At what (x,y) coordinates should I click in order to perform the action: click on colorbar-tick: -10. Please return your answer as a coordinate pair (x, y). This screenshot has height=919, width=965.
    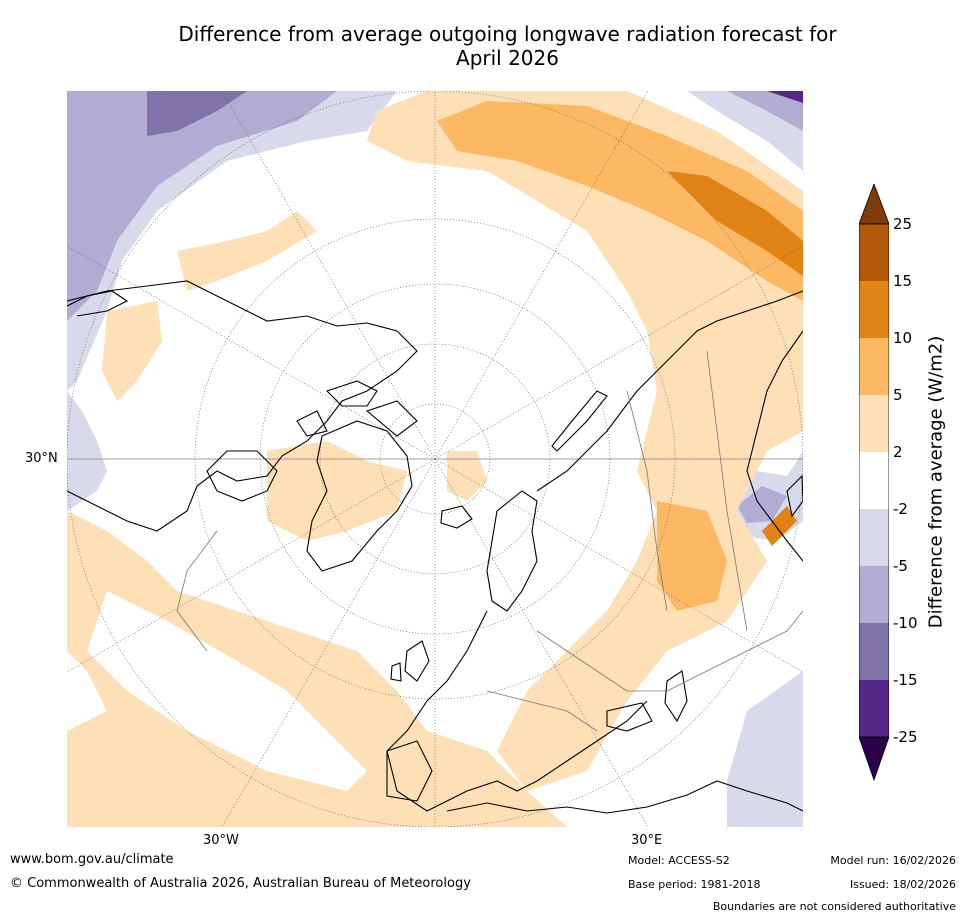
    Looking at the image, I should click on (905, 623).